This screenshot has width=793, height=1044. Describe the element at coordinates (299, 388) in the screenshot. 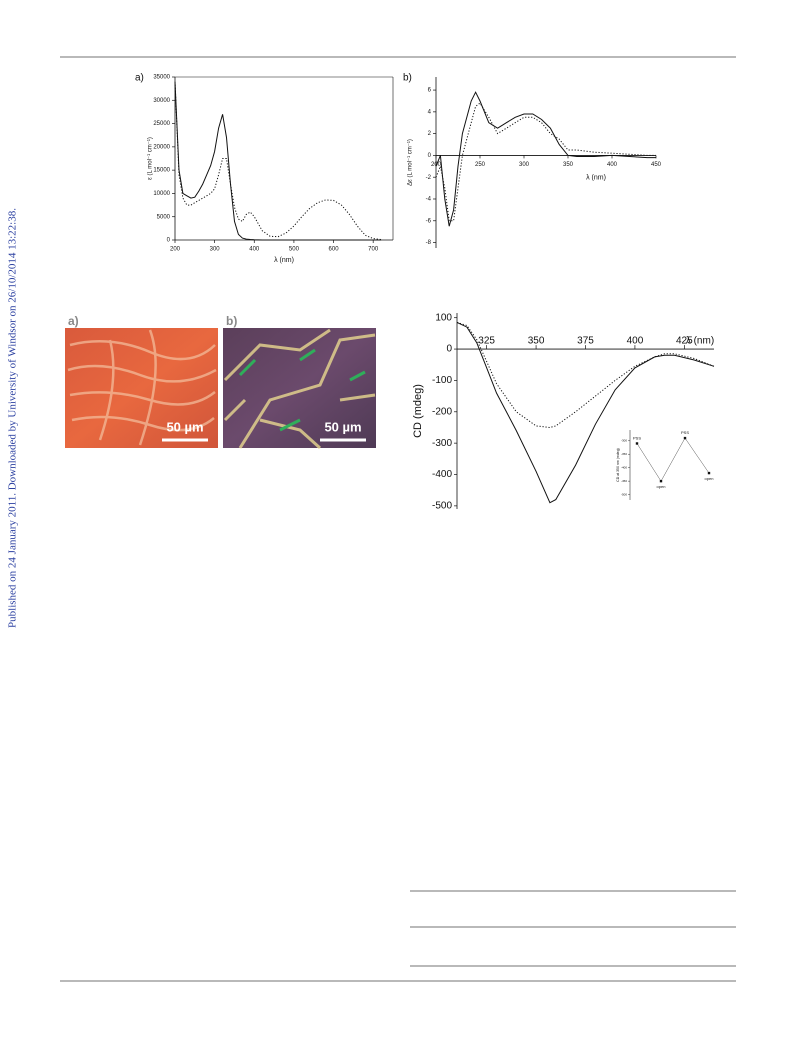

I see `micrograph-image` at that location.